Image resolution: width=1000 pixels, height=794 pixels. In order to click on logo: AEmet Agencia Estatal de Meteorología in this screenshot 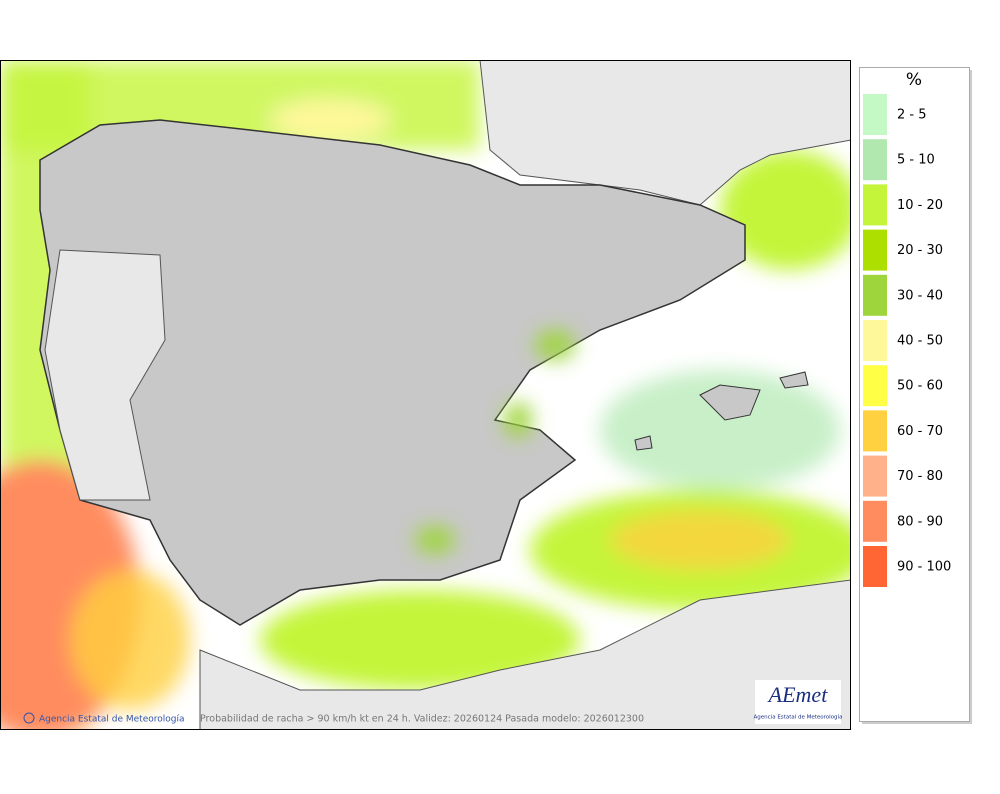, I will do `click(798, 702)`.